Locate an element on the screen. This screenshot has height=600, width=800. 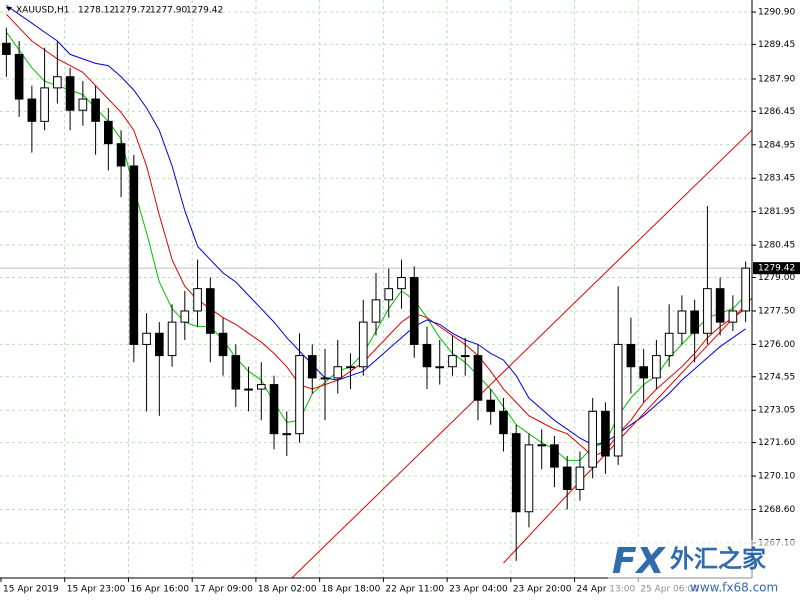
y-tick-label: 1286.45 is located at coordinates (776, 112).